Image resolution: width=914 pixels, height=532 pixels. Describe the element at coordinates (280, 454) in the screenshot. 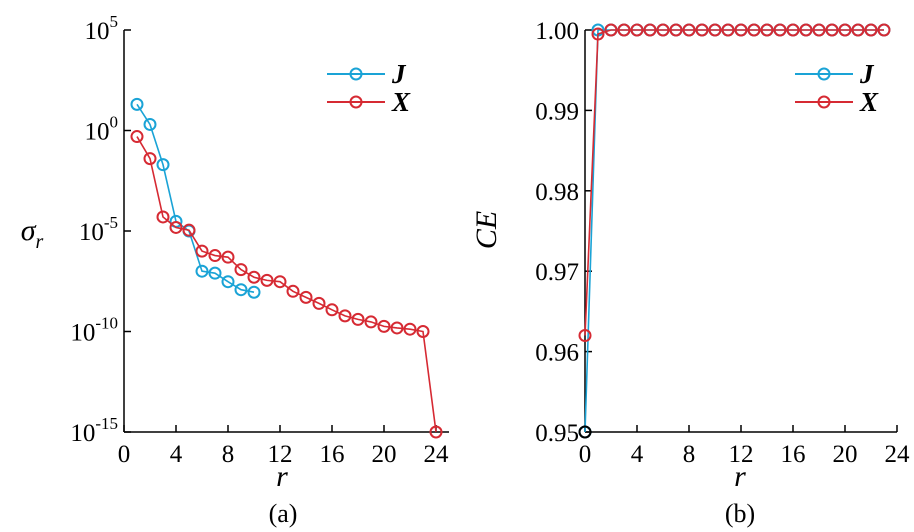

I see `panel-a-x-tick-label: 12` at that location.